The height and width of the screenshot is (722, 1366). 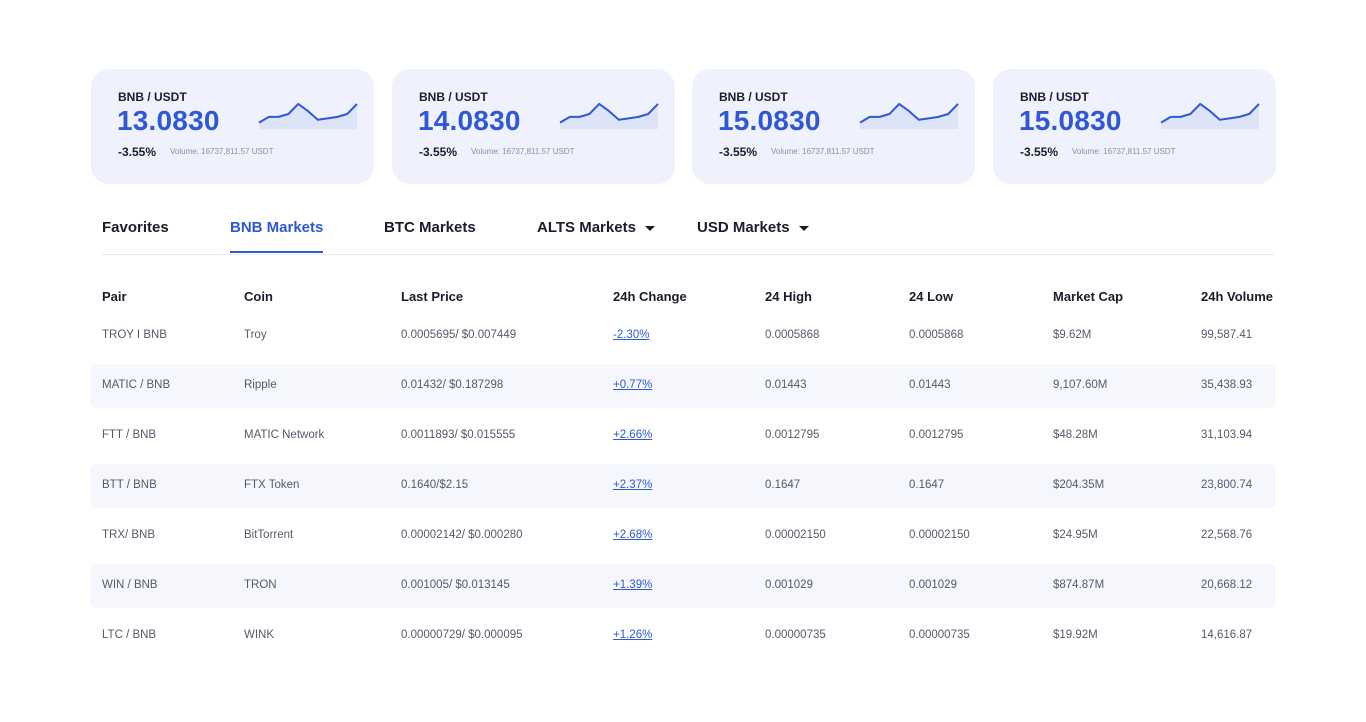 What do you see at coordinates (633, 385) in the screenshot?
I see `cell-24h-change: +0.77%` at bounding box center [633, 385].